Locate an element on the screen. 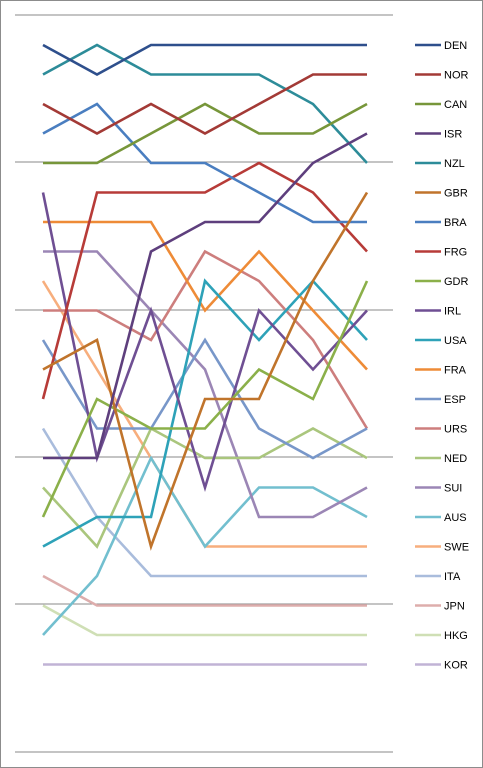 The height and width of the screenshot is (768, 483). series-line-can is located at coordinates (205, 133).